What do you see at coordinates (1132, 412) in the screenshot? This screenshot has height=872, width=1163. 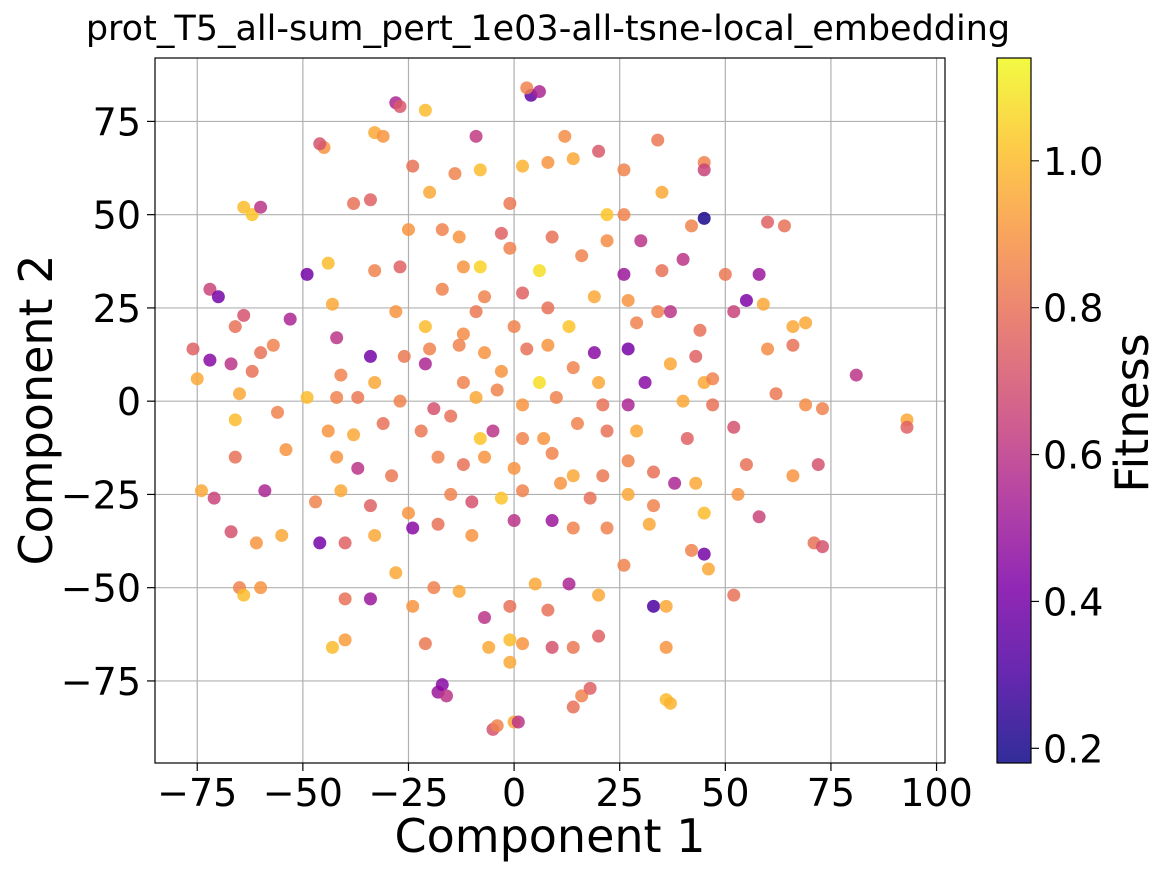 I see `colorbar-label: Fitness` at bounding box center [1132, 412].